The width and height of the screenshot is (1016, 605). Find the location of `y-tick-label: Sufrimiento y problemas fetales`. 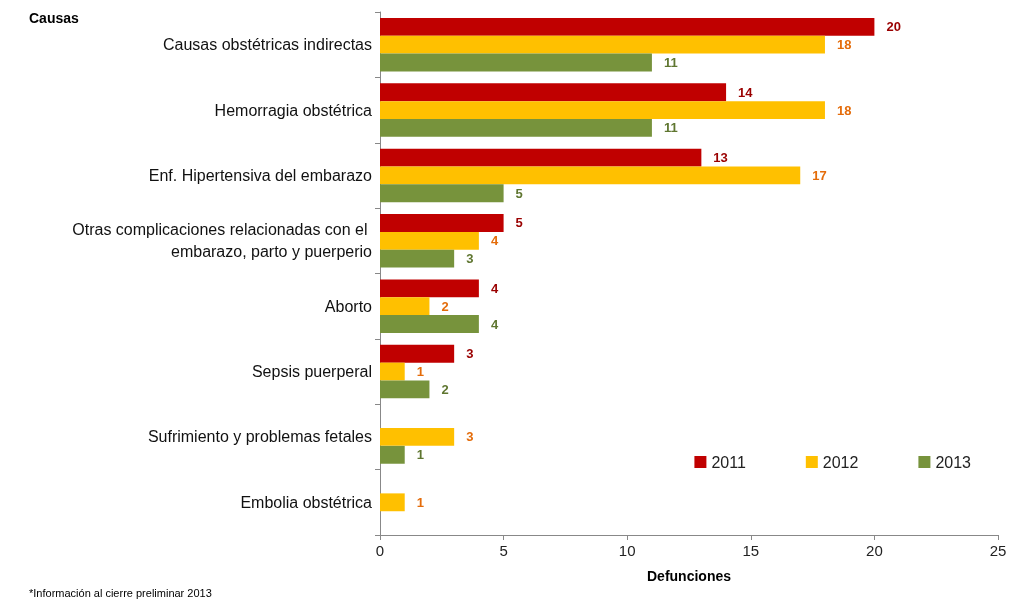

y-tick-label: Sufrimiento y problemas fetales is located at coordinates (259, 437).